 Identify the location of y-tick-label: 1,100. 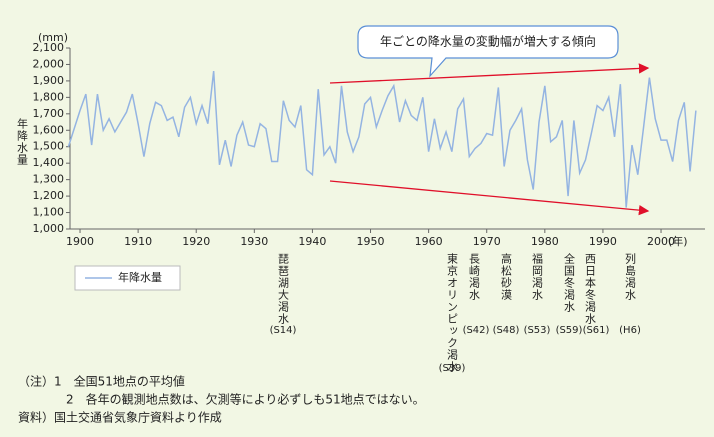
(49, 212).